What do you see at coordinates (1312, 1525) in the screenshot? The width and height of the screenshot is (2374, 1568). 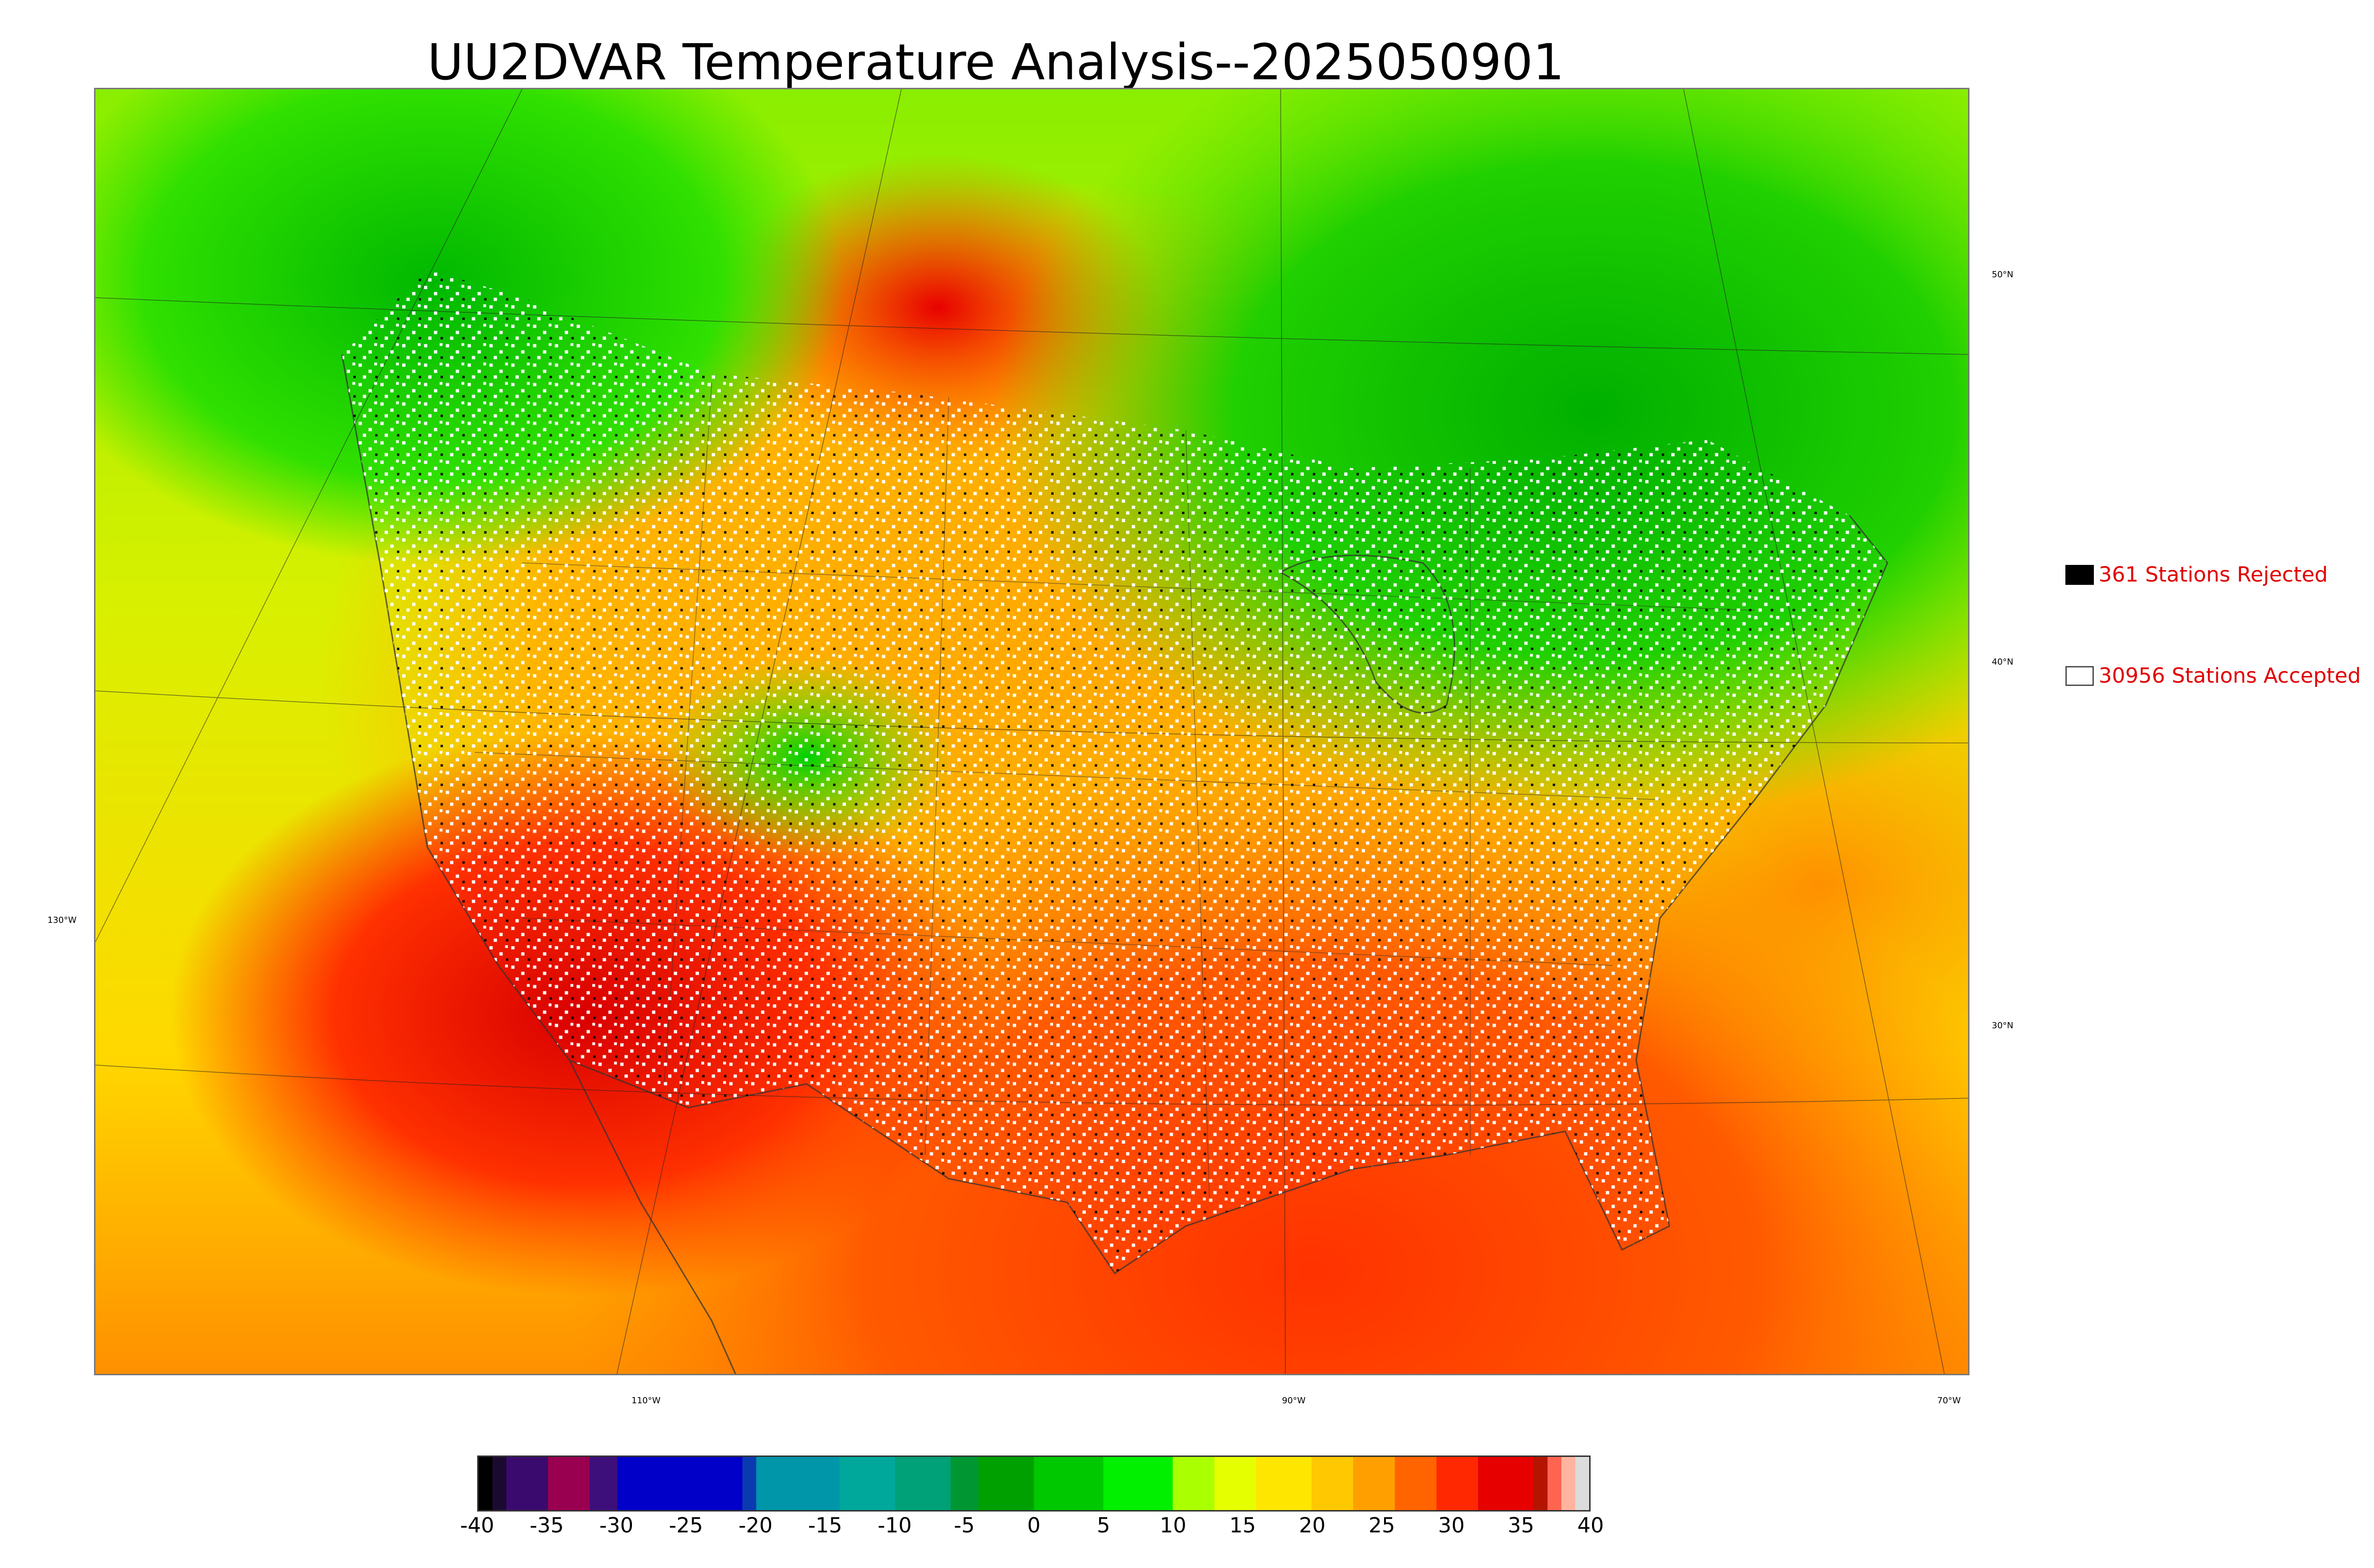 I see `colorbar-tick-label: 20` at bounding box center [1312, 1525].